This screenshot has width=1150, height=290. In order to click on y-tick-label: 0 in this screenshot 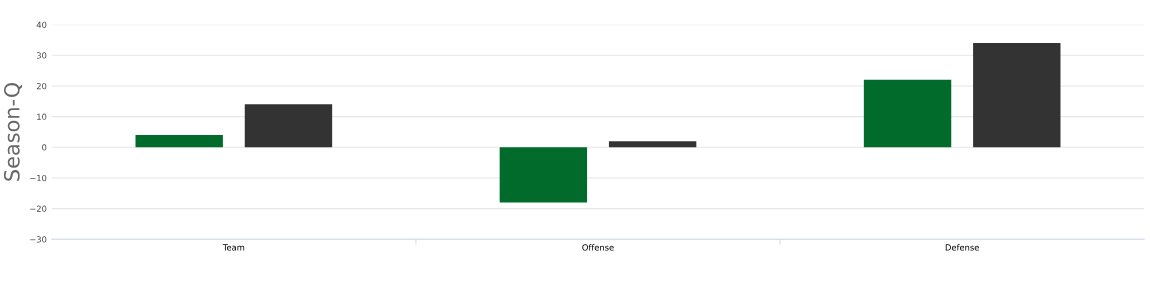, I will do `click(44, 147)`.